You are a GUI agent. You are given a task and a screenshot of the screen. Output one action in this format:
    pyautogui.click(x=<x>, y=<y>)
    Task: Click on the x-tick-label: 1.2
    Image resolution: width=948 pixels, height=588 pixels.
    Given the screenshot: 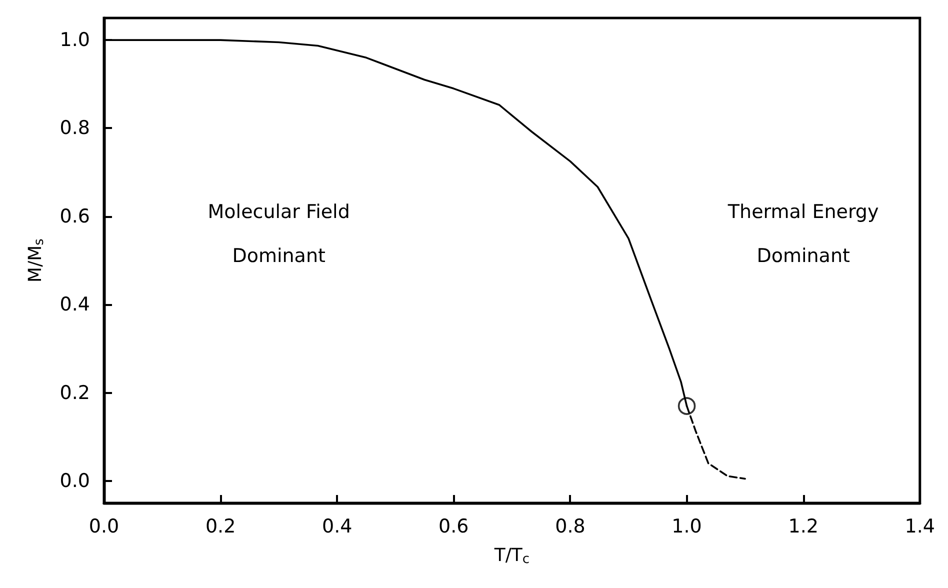 What is the action you would take?
    pyautogui.click(x=803, y=527)
    